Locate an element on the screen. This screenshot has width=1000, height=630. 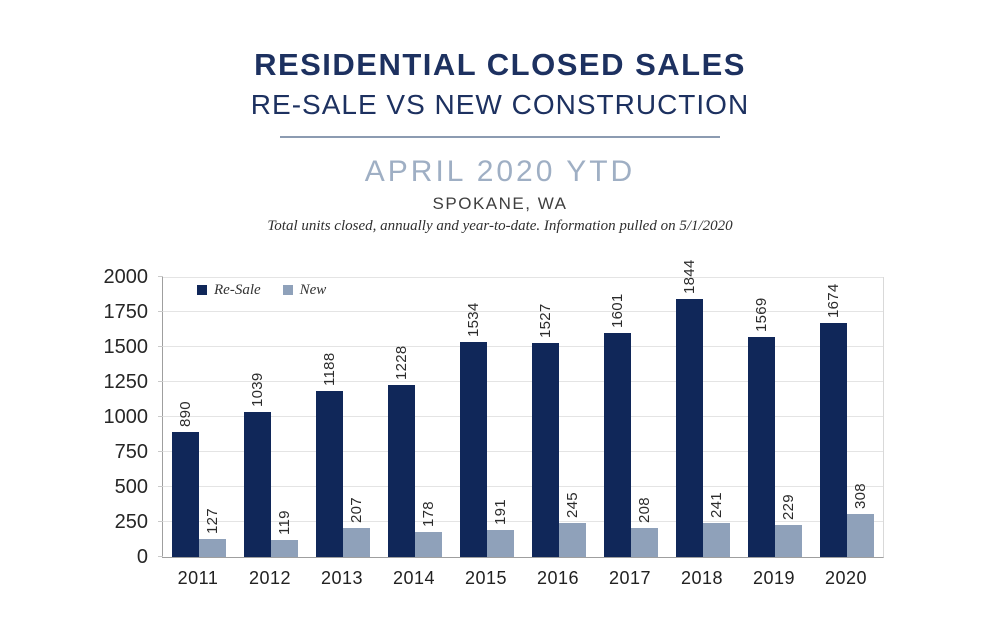
legend-item-new: New is located at coordinates (304, 290).